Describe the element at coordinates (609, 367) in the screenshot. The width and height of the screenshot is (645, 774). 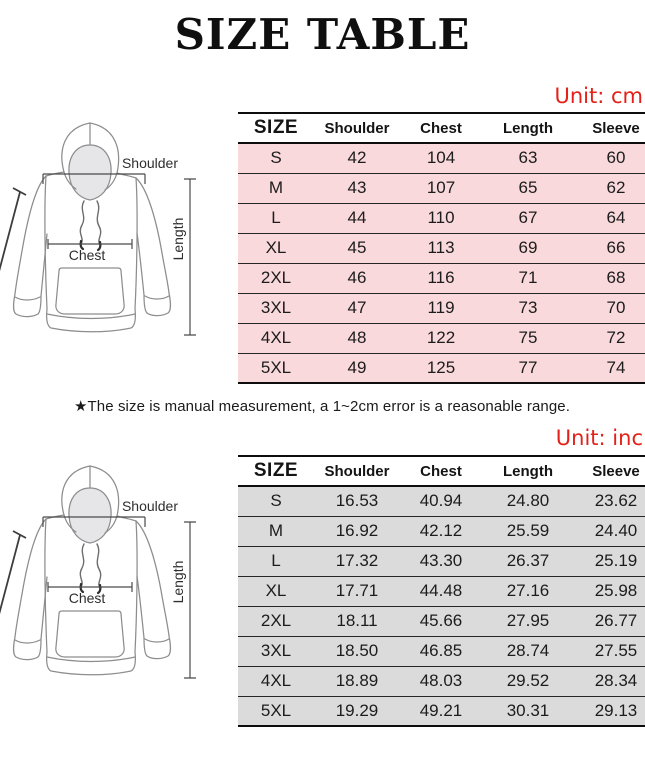
I see `measurement-cell: 74` at that location.